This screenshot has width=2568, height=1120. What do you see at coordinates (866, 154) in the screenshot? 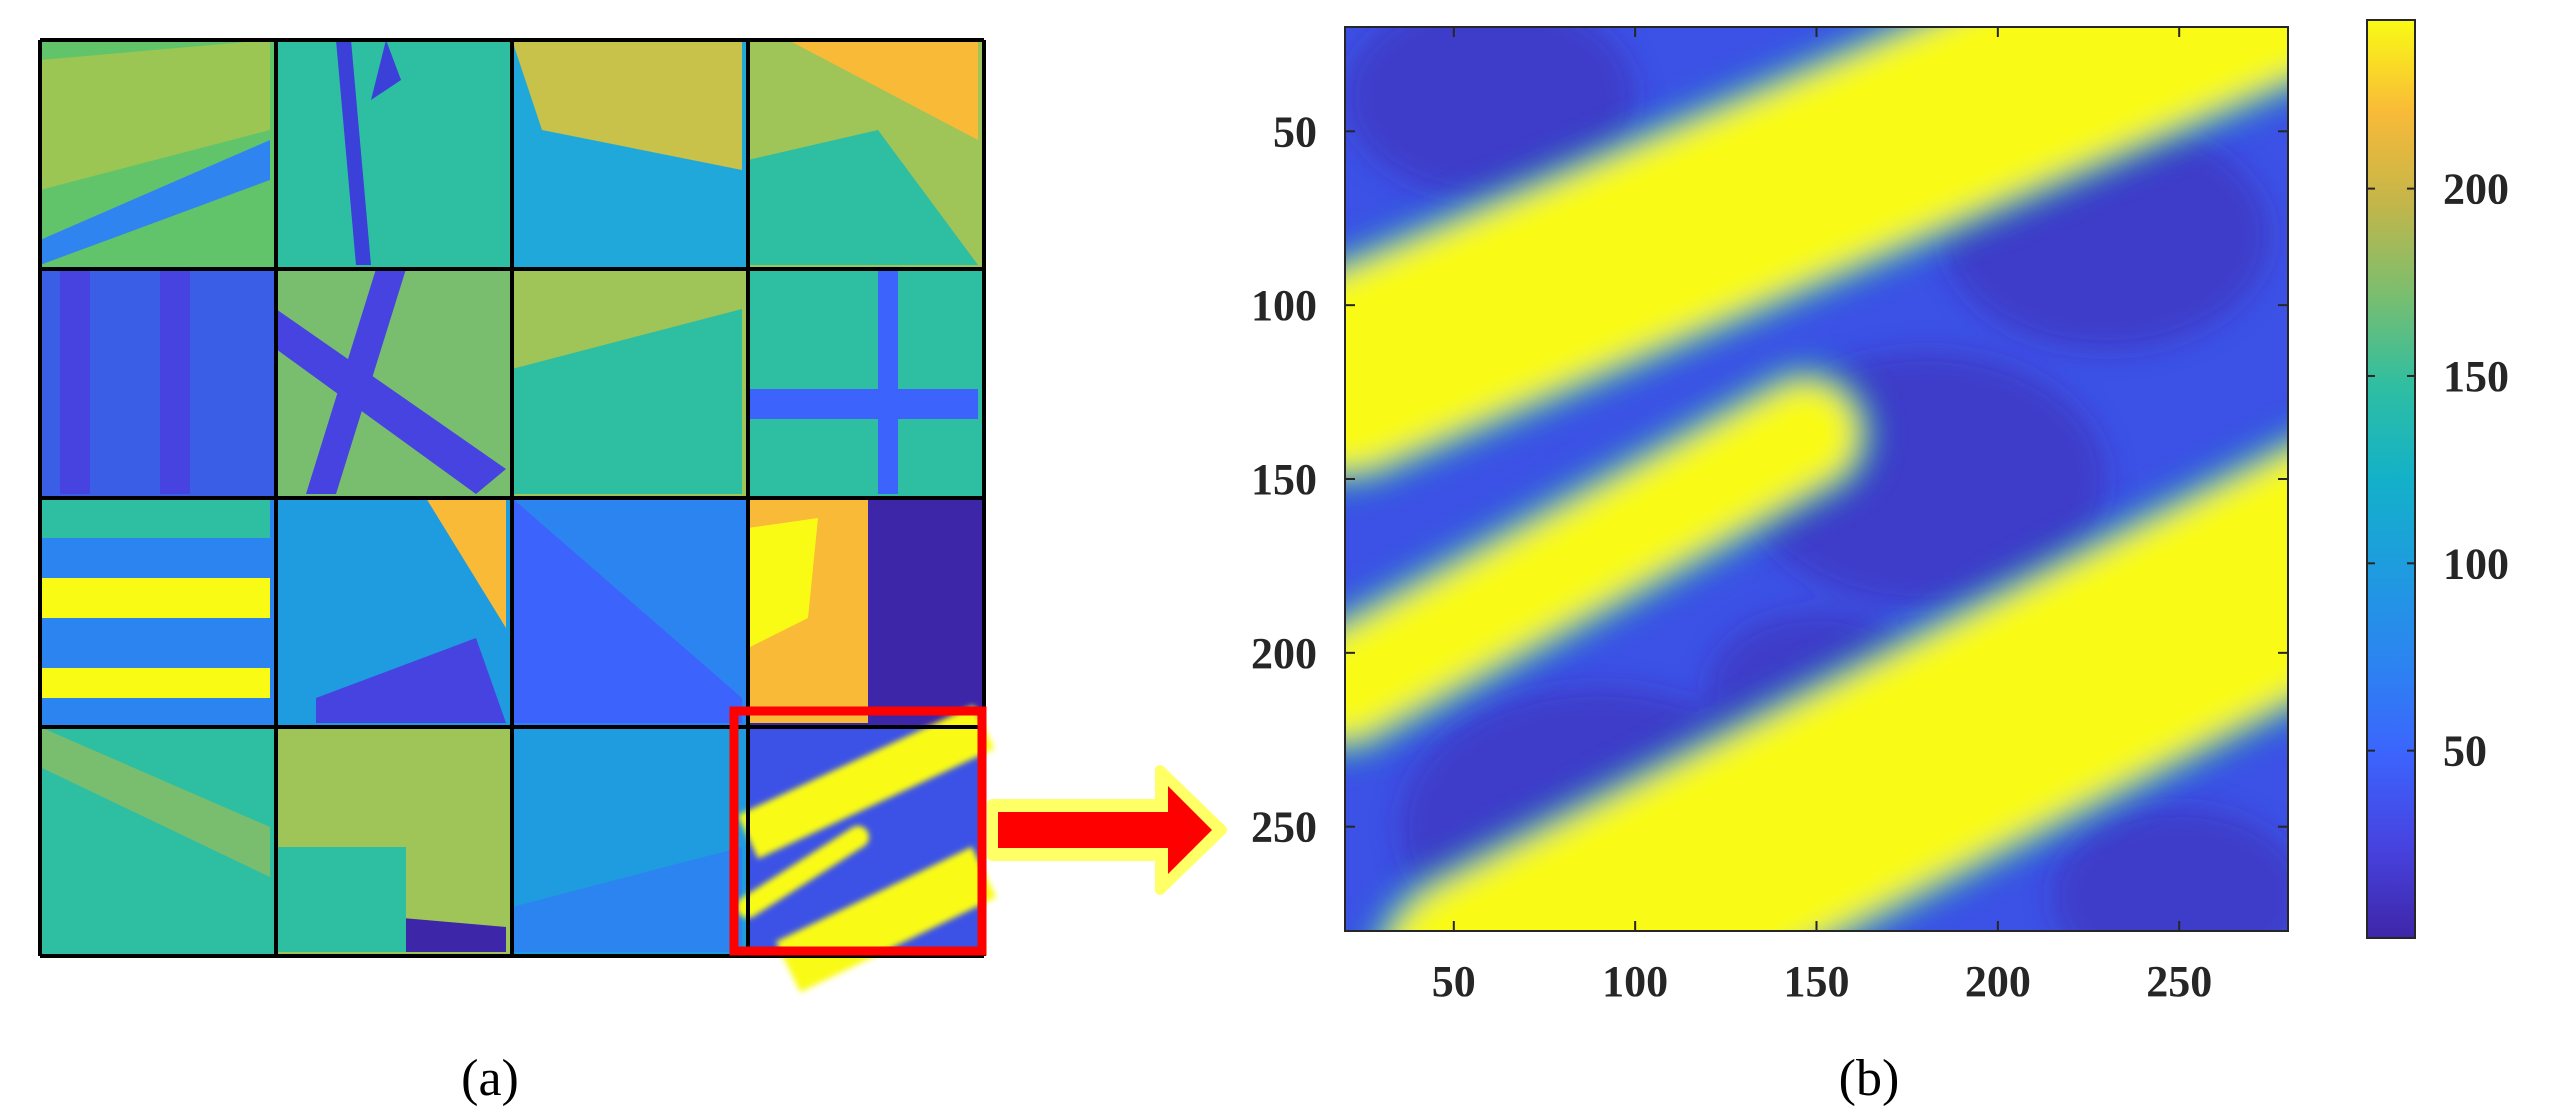
I see `mosaic-tile-r0-c3` at bounding box center [866, 154].